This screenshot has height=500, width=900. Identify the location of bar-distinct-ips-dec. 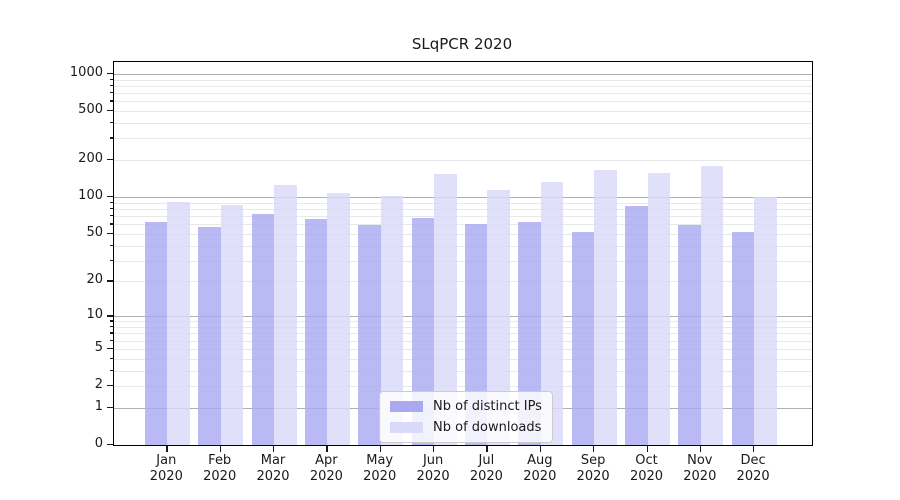
(743, 338).